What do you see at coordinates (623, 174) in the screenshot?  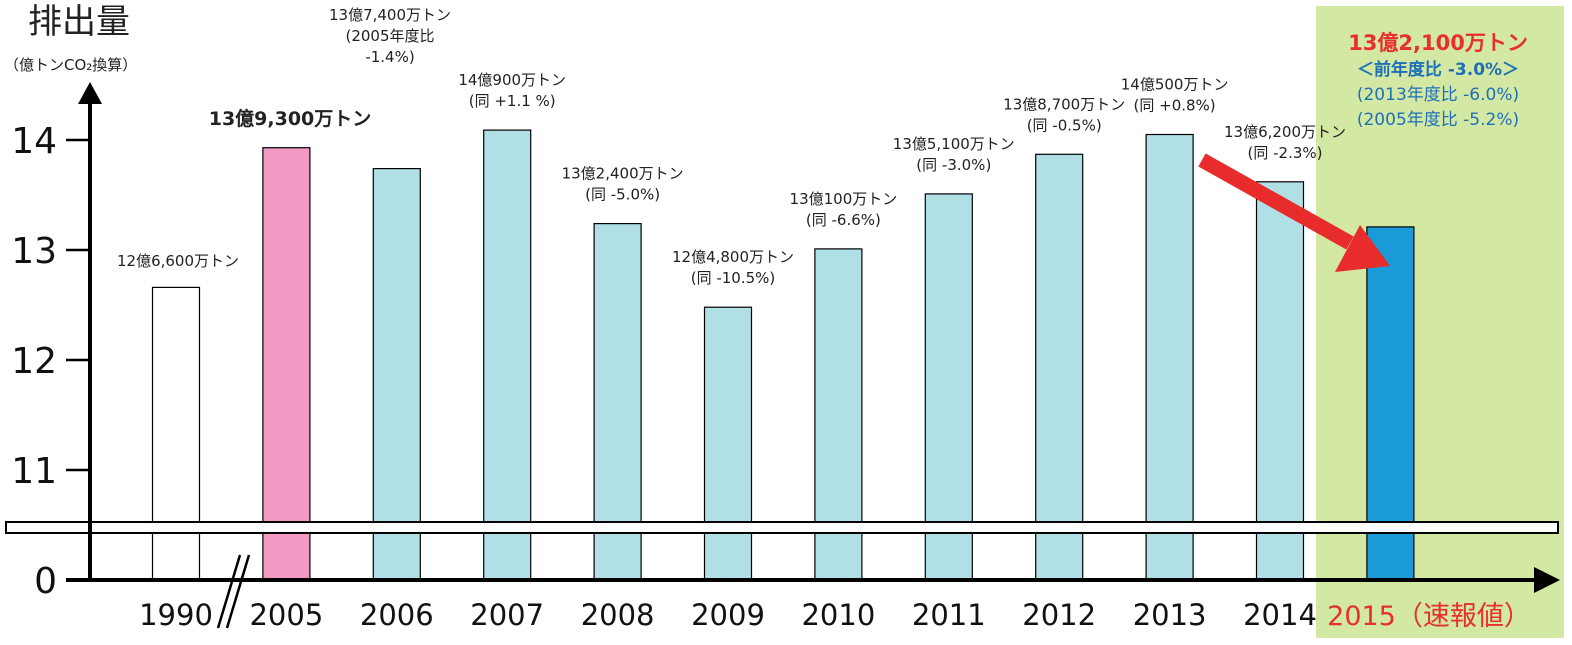 I see `bar-value-label: 13億2,400万トン` at bounding box center [623, 174].